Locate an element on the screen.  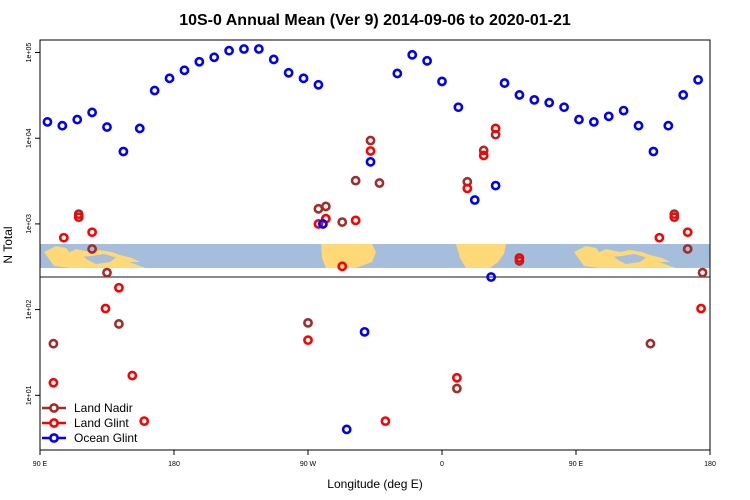
world-map-strip is located at coordinates (375, 256).